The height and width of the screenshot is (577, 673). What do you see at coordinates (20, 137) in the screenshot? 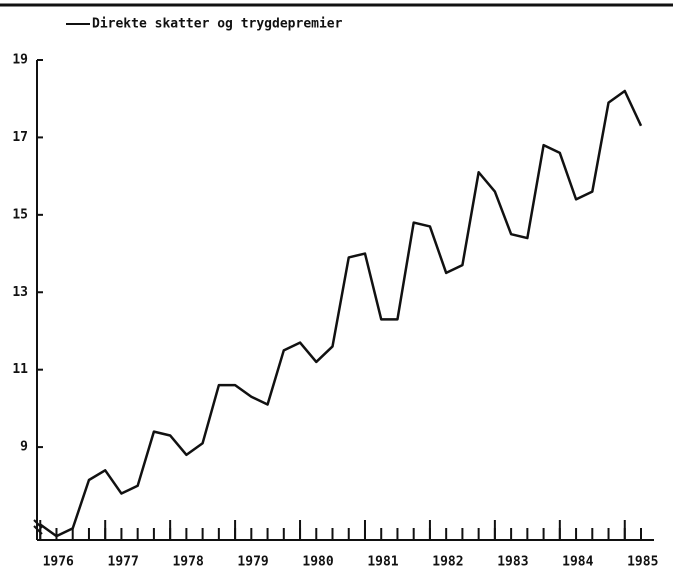
I see `y-tick-label: 17` at bounding box center [20, 137].